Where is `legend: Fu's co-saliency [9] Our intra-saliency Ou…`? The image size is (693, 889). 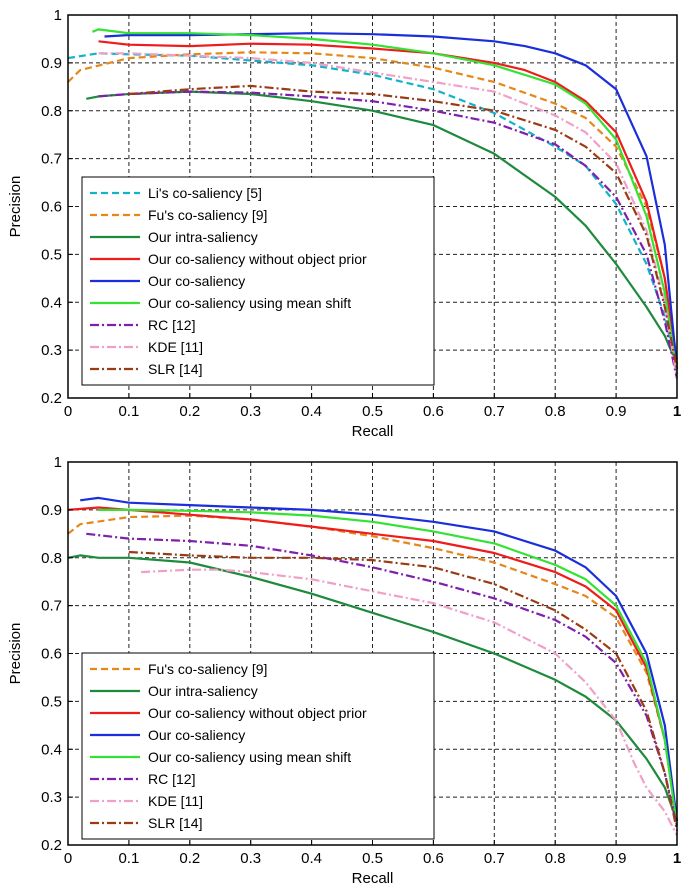
legend: Fu's co-saliency [9] Our intra-saliency Ou… is located at coordinates (258, 746).